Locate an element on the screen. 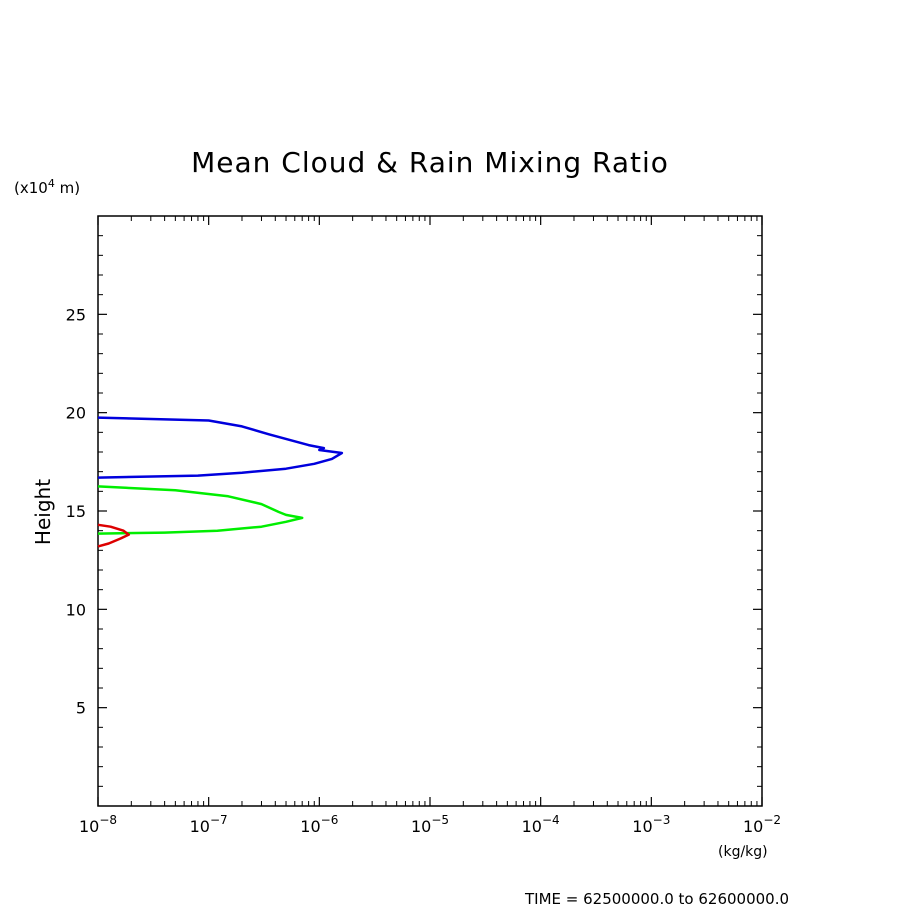 This screenshot has height=904, width=904. x-tick-label: 10⁻² is located at coordinates (762, 824).